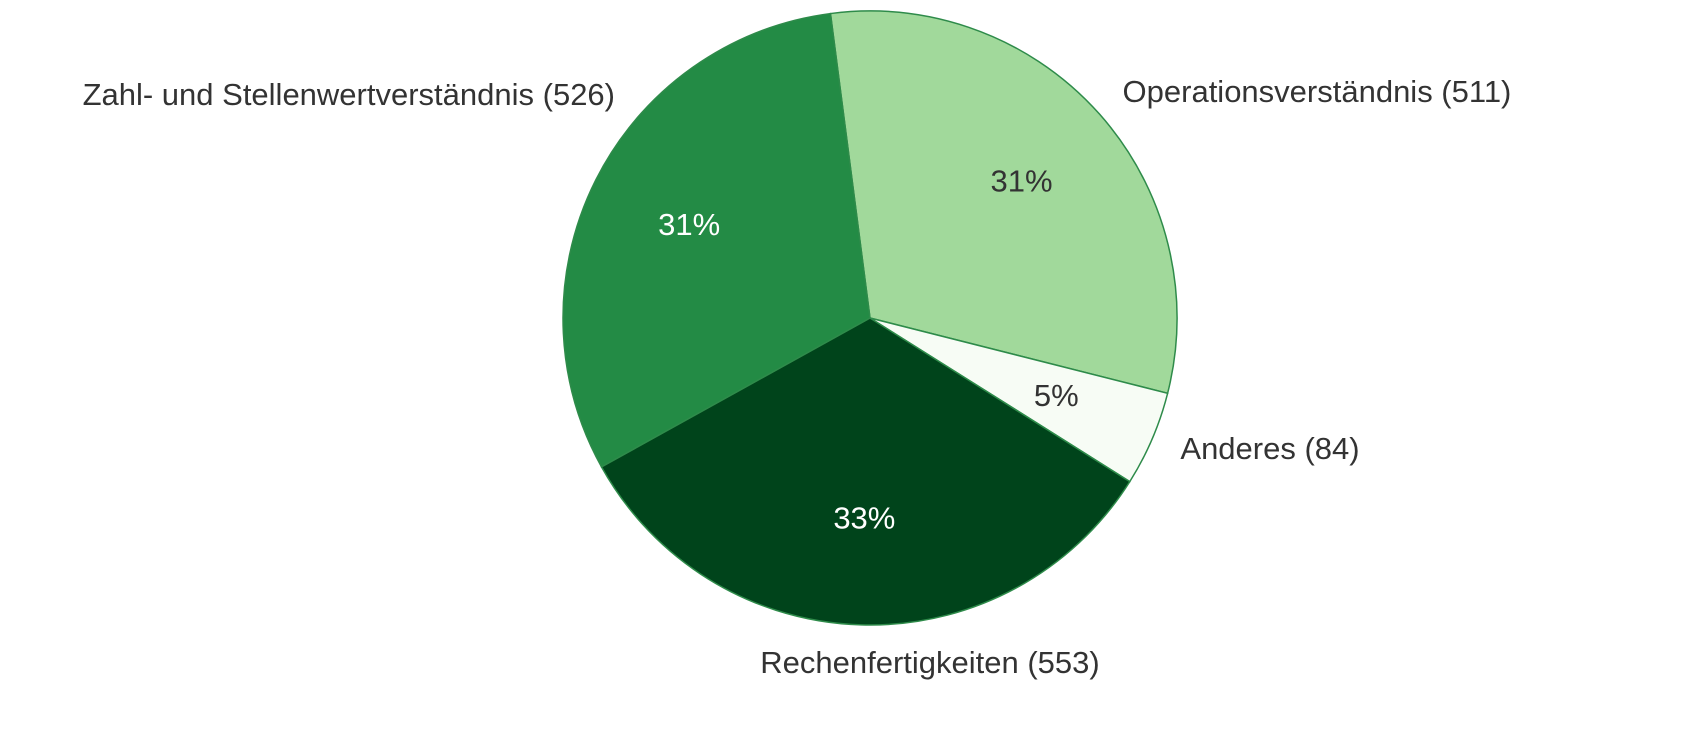 This screenshot has height=736, width=1682. Describe the element at coordinates (864, 518) in the screenshot. I see `slice-percent-label: 33%` at that location.